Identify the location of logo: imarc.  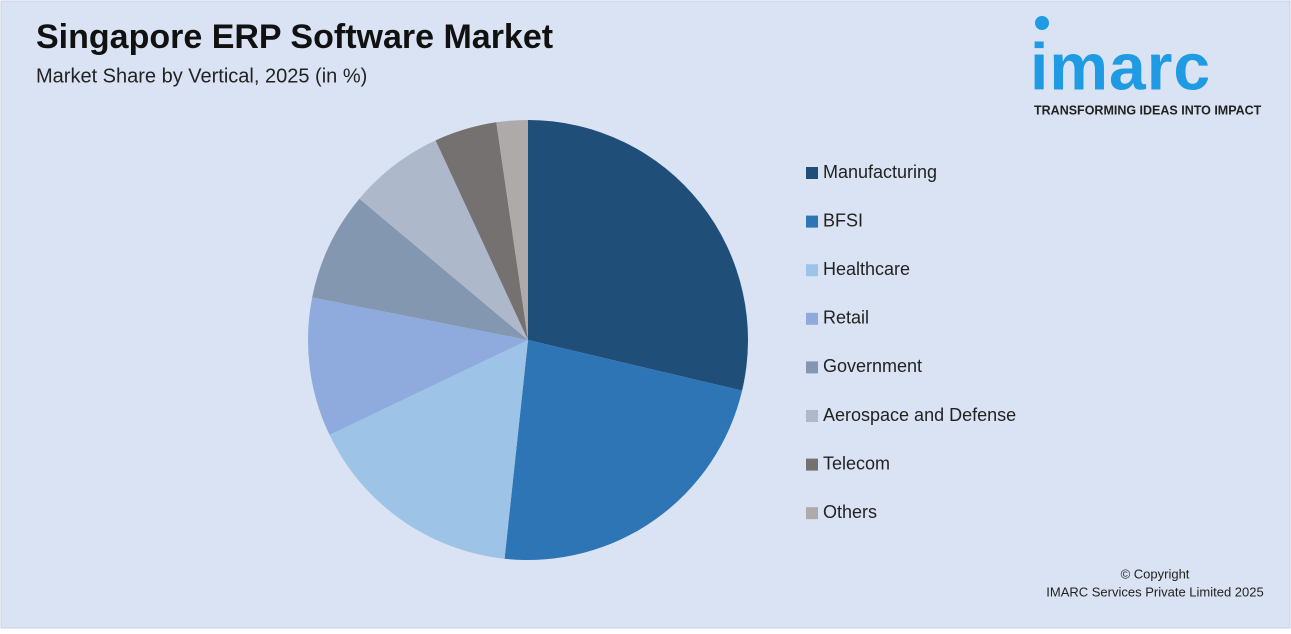
(1120, 66).